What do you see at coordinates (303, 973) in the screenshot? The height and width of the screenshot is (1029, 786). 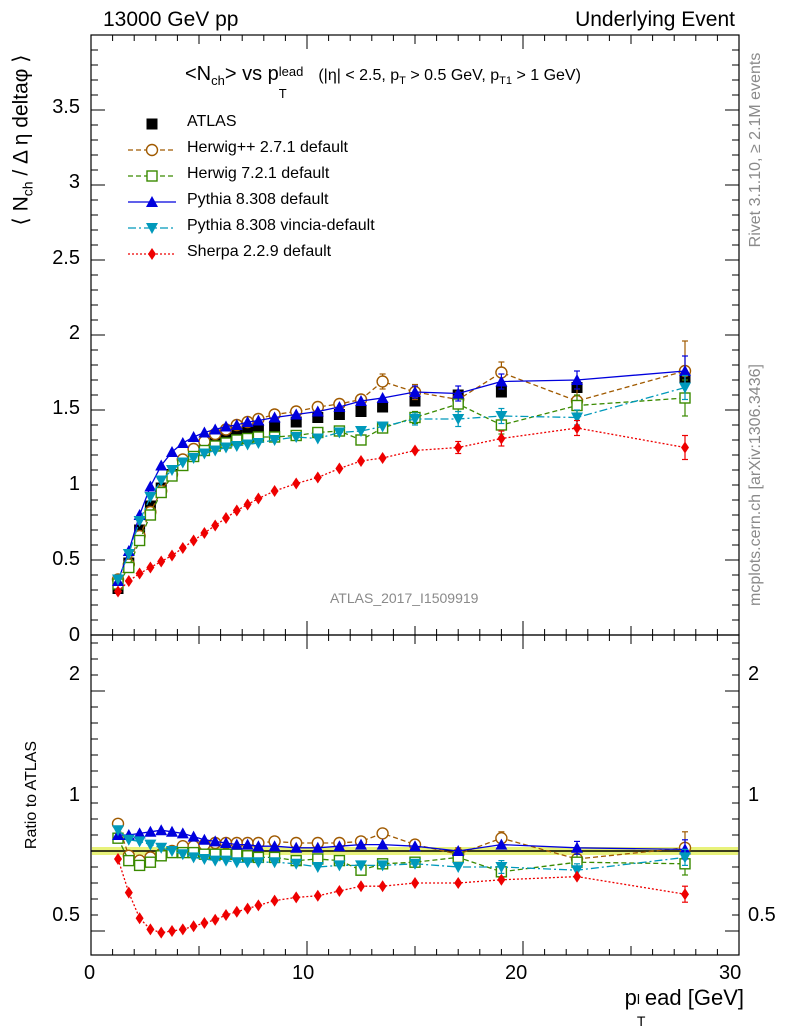 I see `xtick-label: 10` at bounding box center [303, 973].